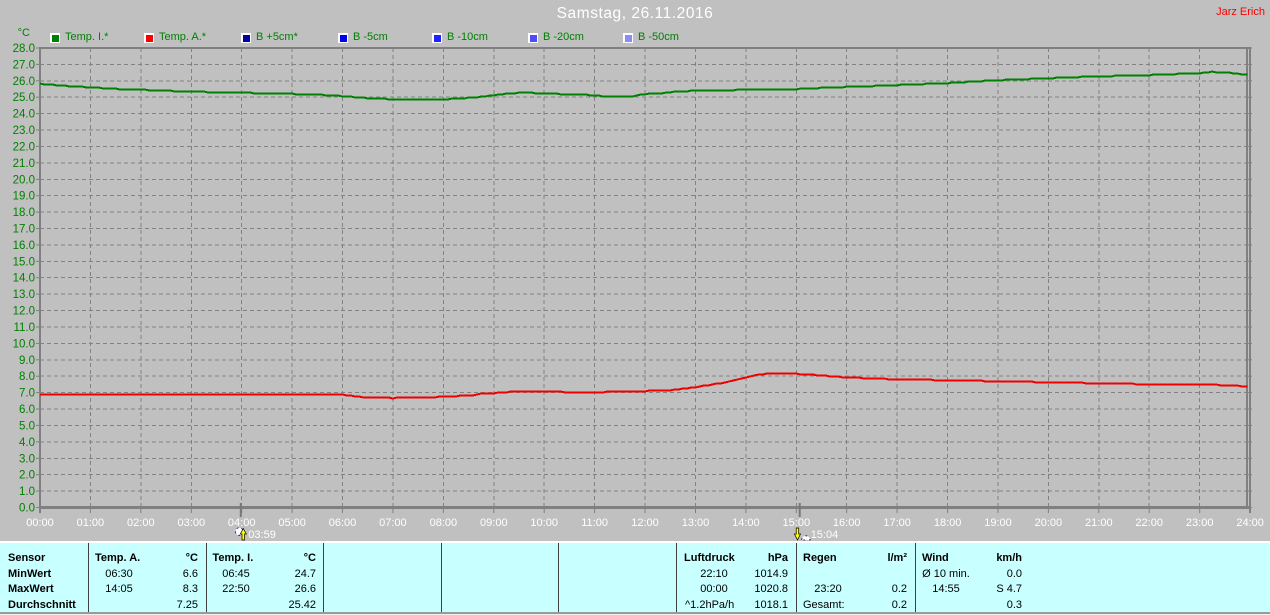 The width and height of the screenshot is (1270, 615). Describe the element at coordinates (825, 535) in the screenshot. I see `svg-text: 15:04` at that location.